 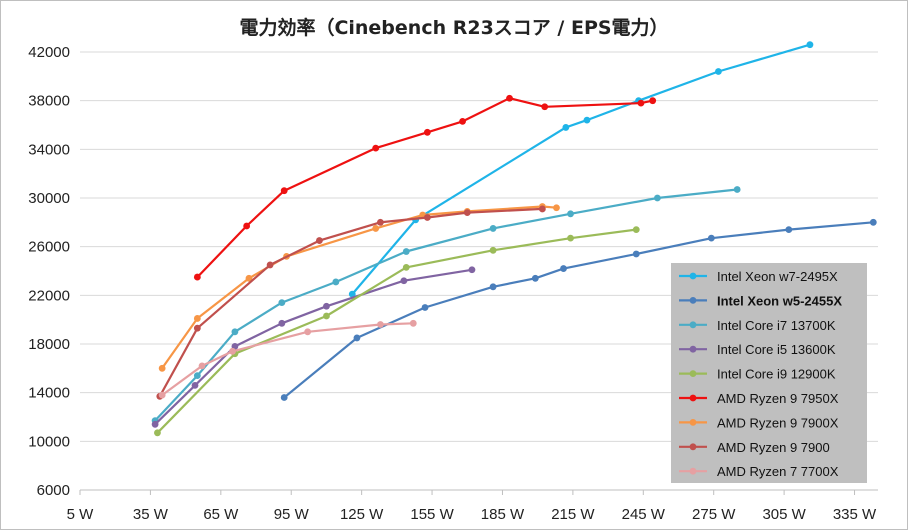 I want to click on series-intel-core-i5-13600k, so click(x=313, y=347).